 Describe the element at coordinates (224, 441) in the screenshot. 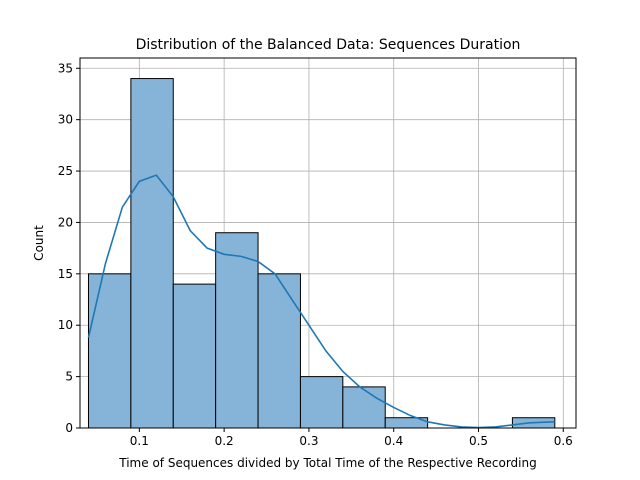

I see `x-tick-label-1: 0.2` at that location.